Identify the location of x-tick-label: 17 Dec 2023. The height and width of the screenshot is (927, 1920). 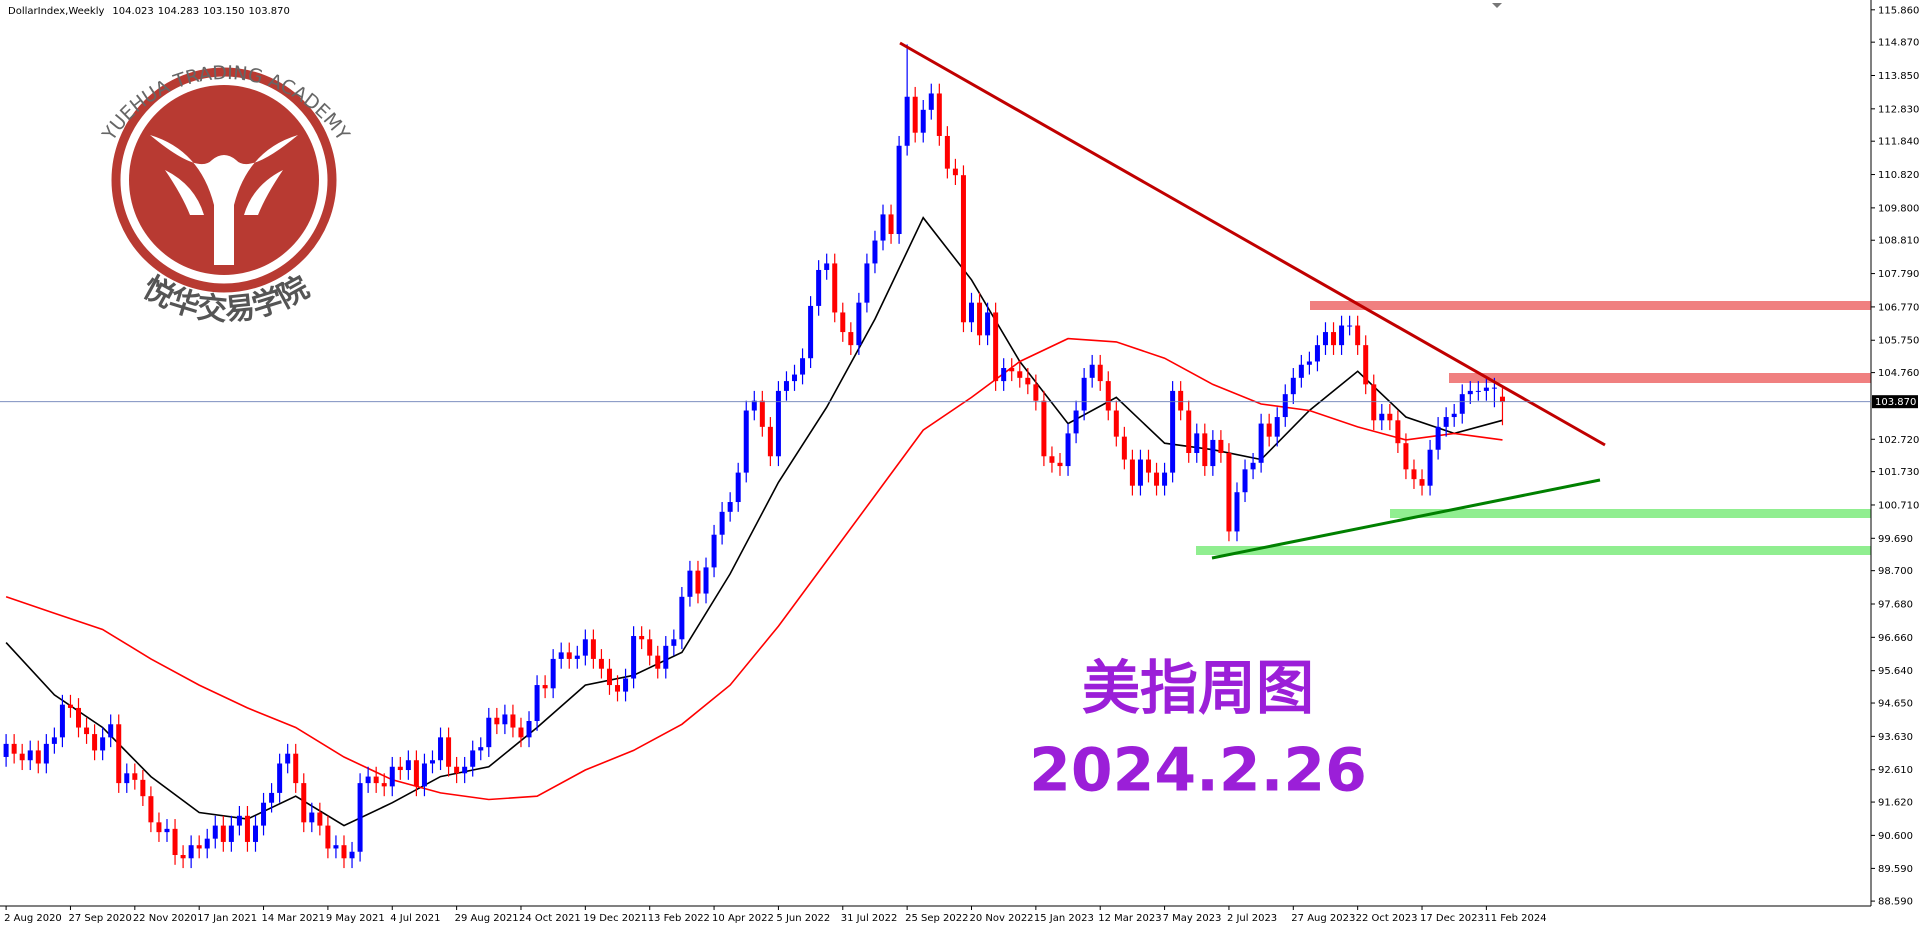
(1452, 918).